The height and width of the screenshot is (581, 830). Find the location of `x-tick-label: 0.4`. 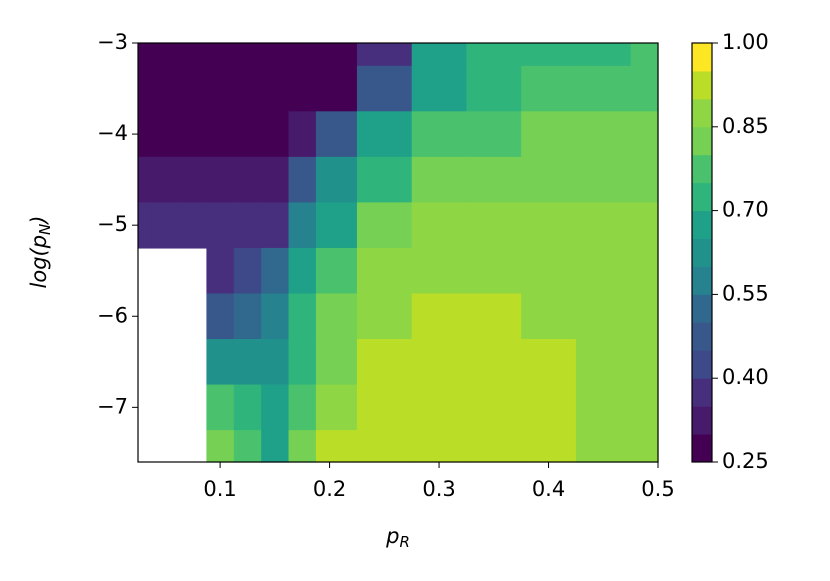

x-tick-label: 0.4 is located at coordinates (548, 489).